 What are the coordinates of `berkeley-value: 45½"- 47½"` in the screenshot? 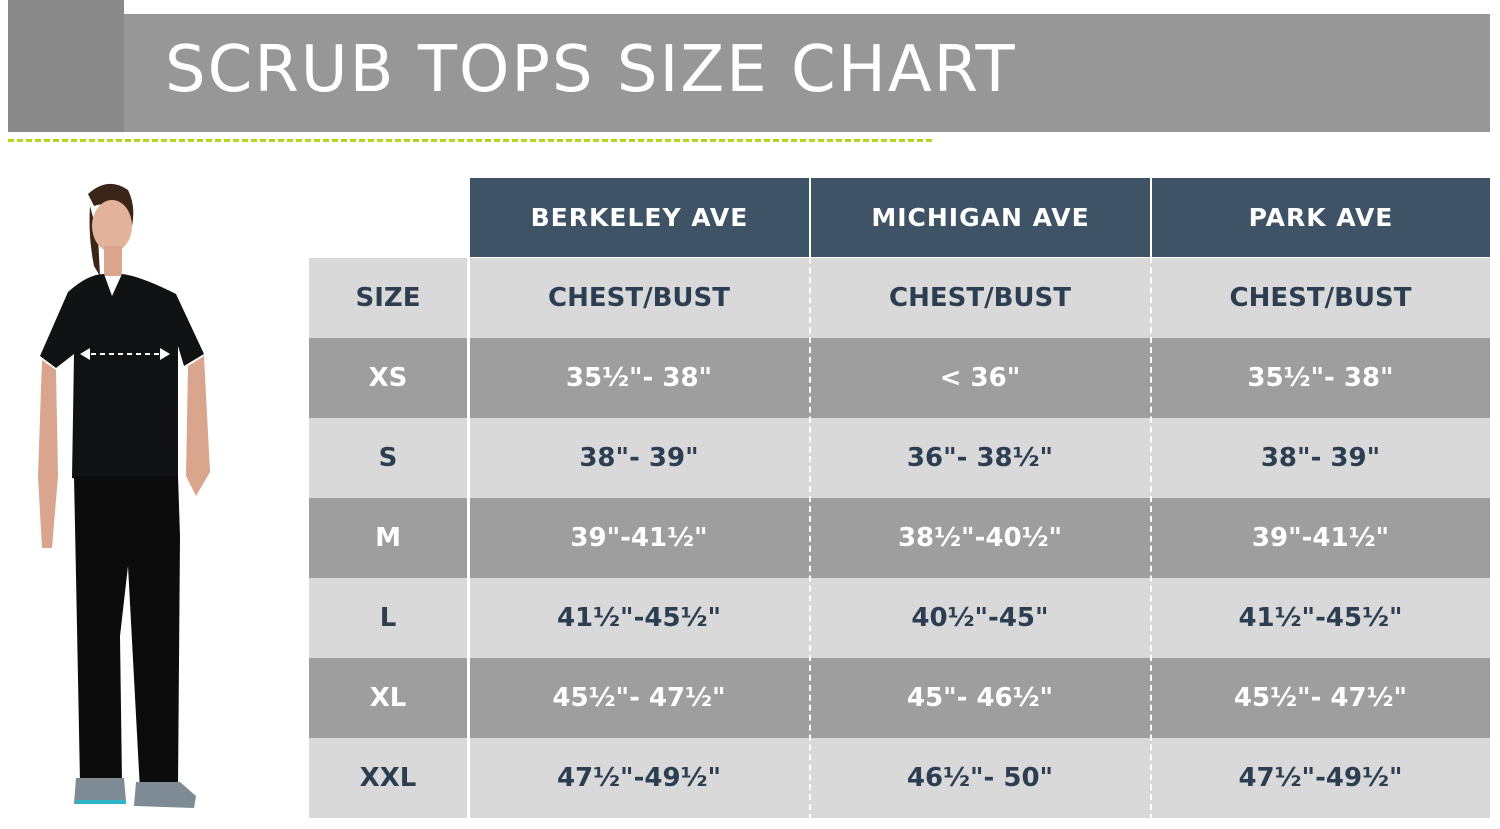 It's located at (639, 698).